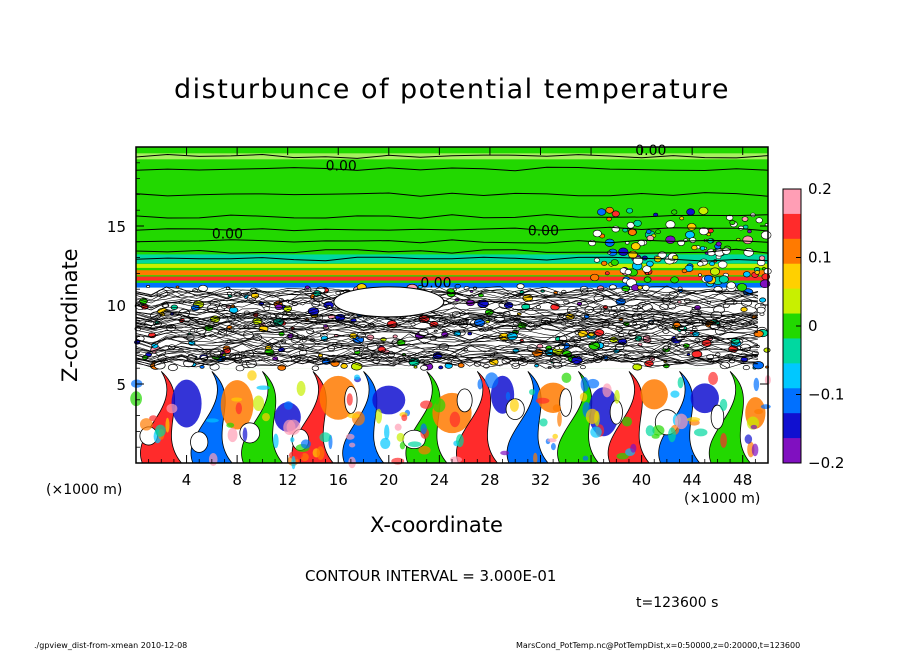 Image resolution: width=904 pixels, height=654 pixels. What do you see at coordinates (121, 385) in the screenshot?
I see `y-tick-label: 5` at bounding box center [121, 385].